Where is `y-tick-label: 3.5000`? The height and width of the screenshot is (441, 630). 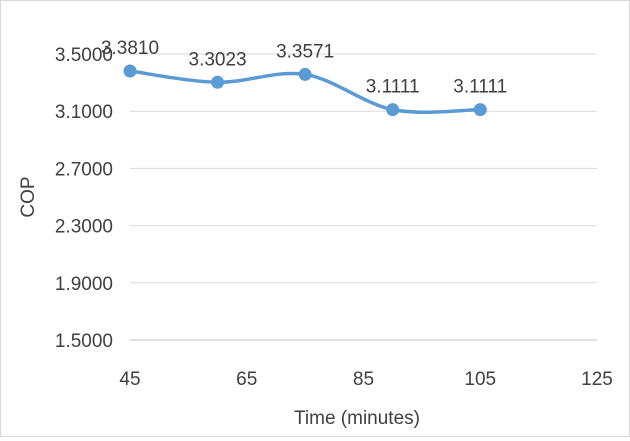
y-tick-label: 3.5000 is located at coordinates (84, 55).